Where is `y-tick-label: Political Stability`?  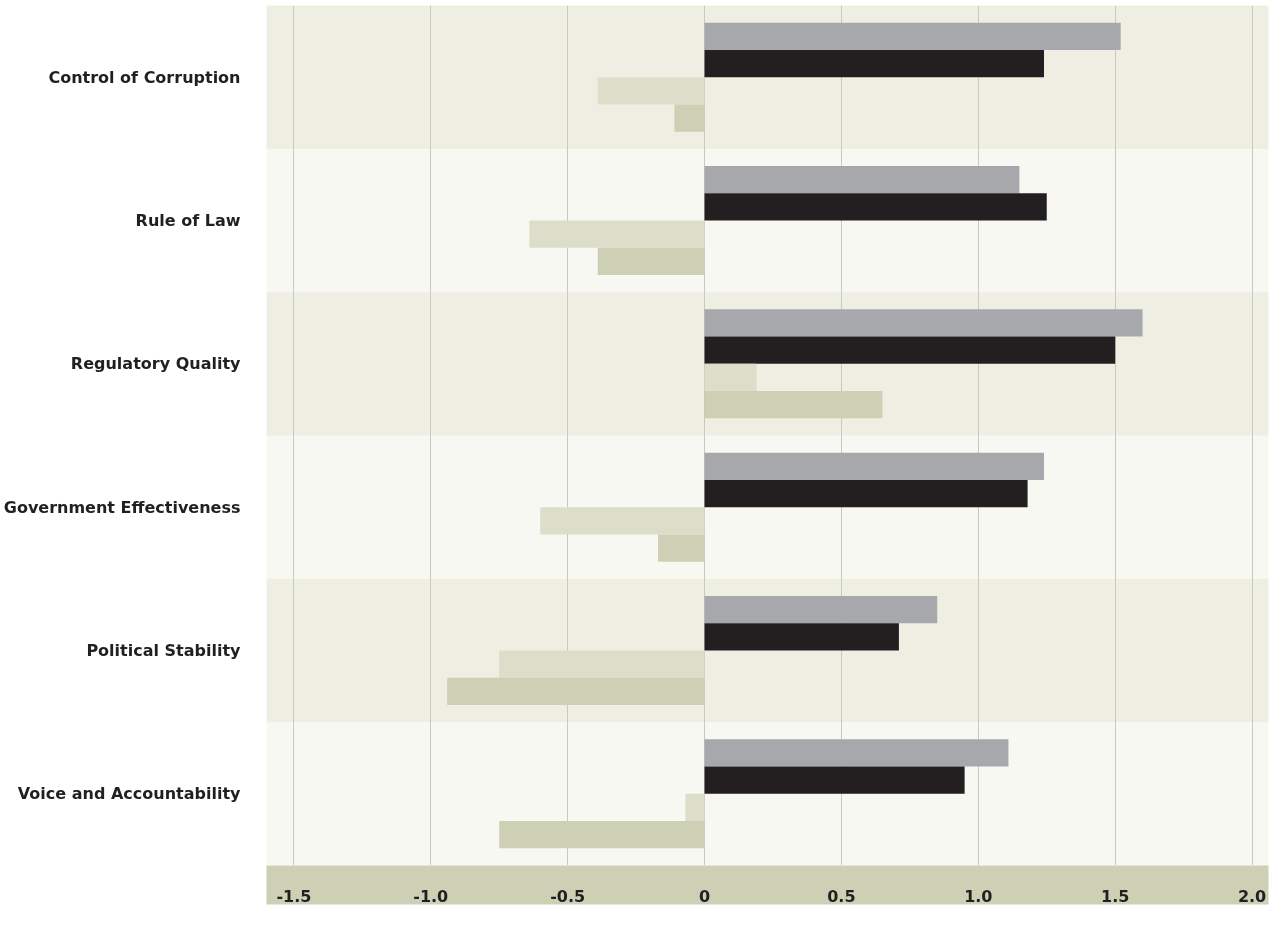
y-tick-label: Political Stability is located at coordinates (164, 650).